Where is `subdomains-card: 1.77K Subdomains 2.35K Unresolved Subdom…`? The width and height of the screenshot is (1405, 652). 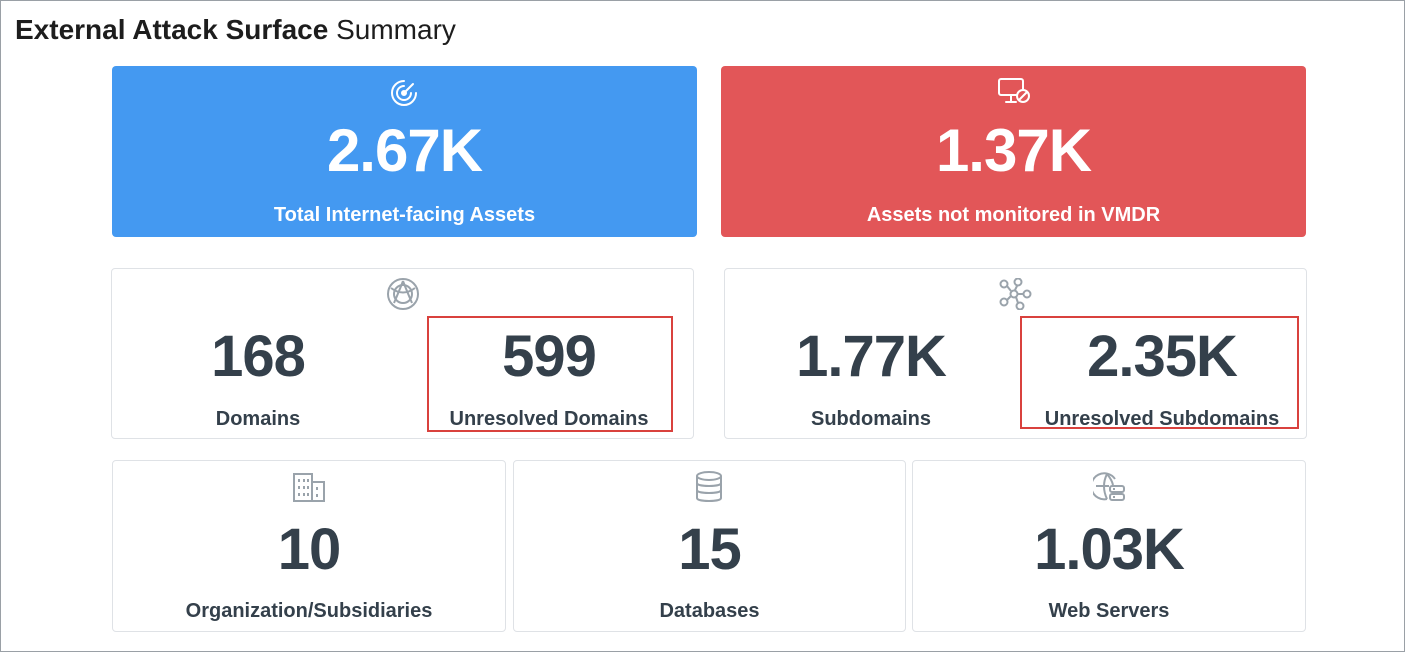 subdomains-card: 1.77K Subdomains 2.35K Unresolved Subdom… is located at coordinates (1015, 353).